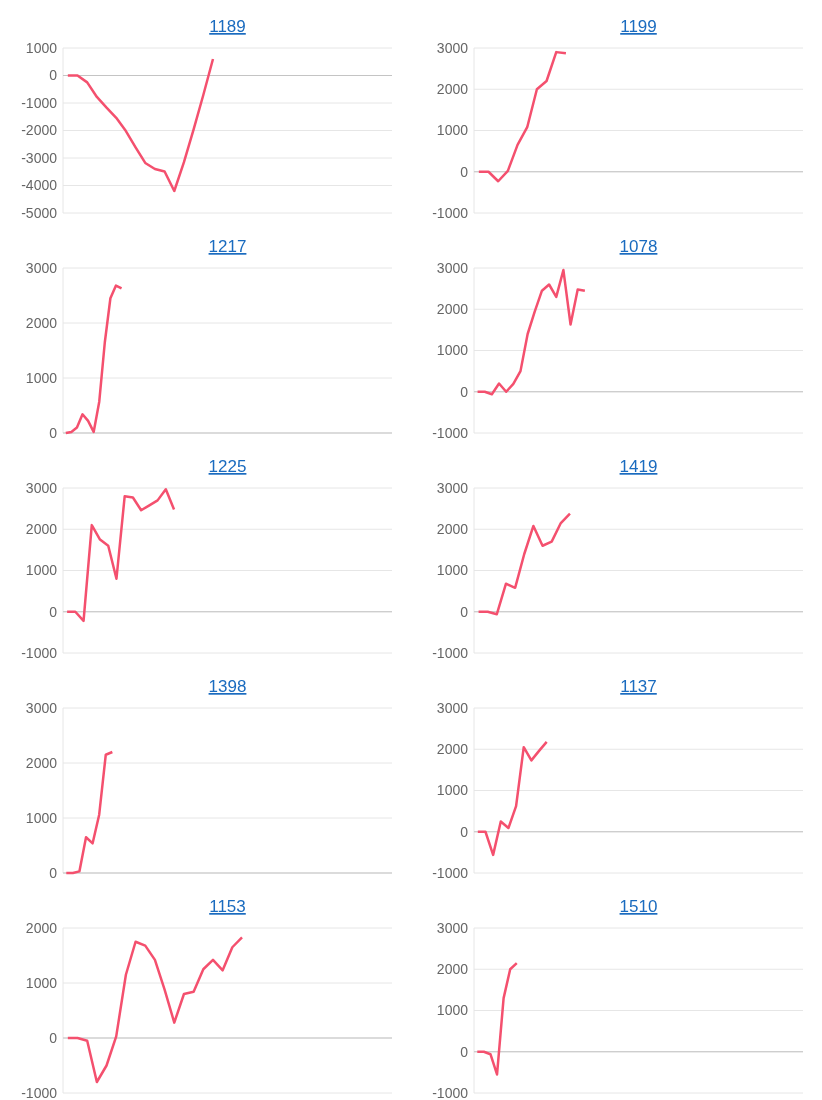 Image resolution: width=822 pixels, height=1100 pixels. I want to click on y-tick-label: -5000, so click(39, 212).